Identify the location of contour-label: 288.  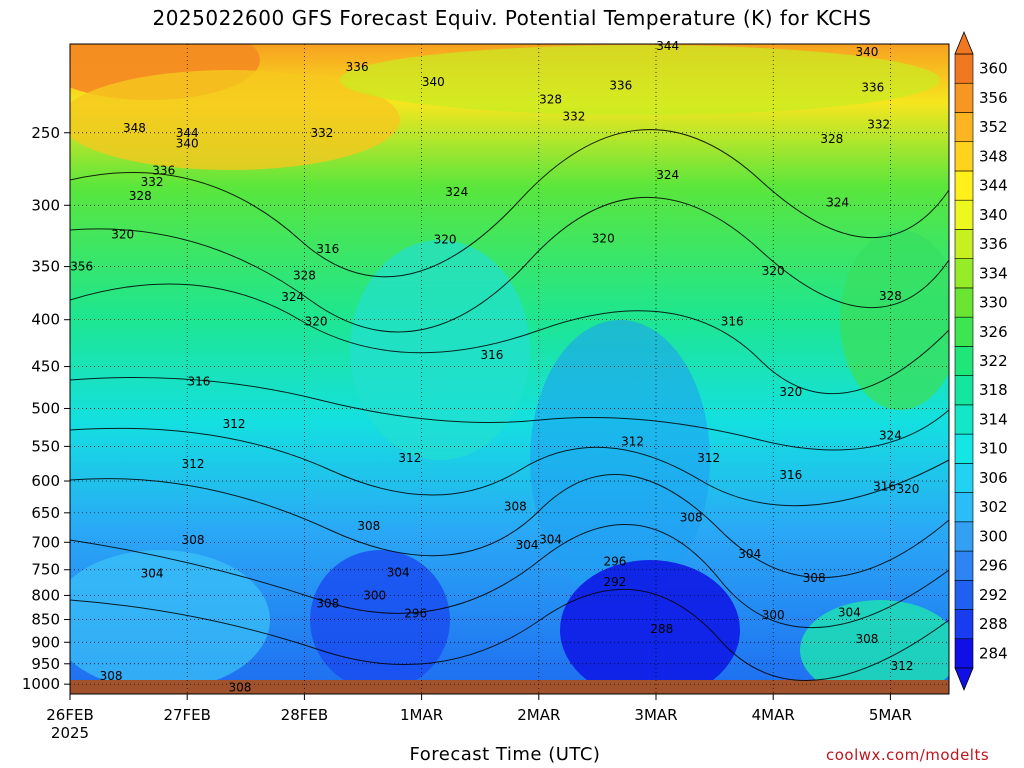
(661, 629).